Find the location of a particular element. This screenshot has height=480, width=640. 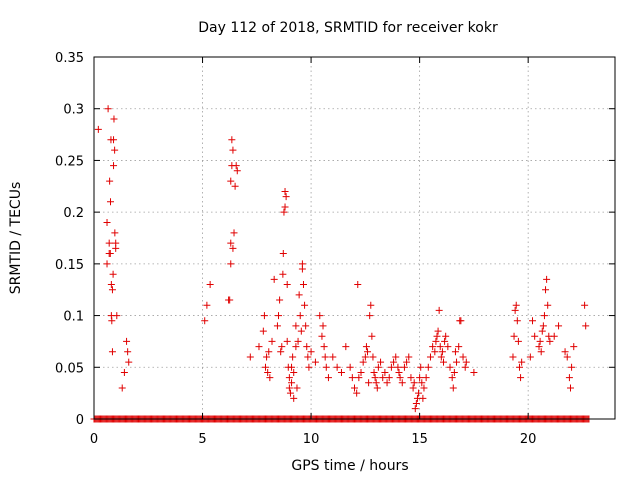

y-tick-label: 0 is located at coordinates (80, 420).